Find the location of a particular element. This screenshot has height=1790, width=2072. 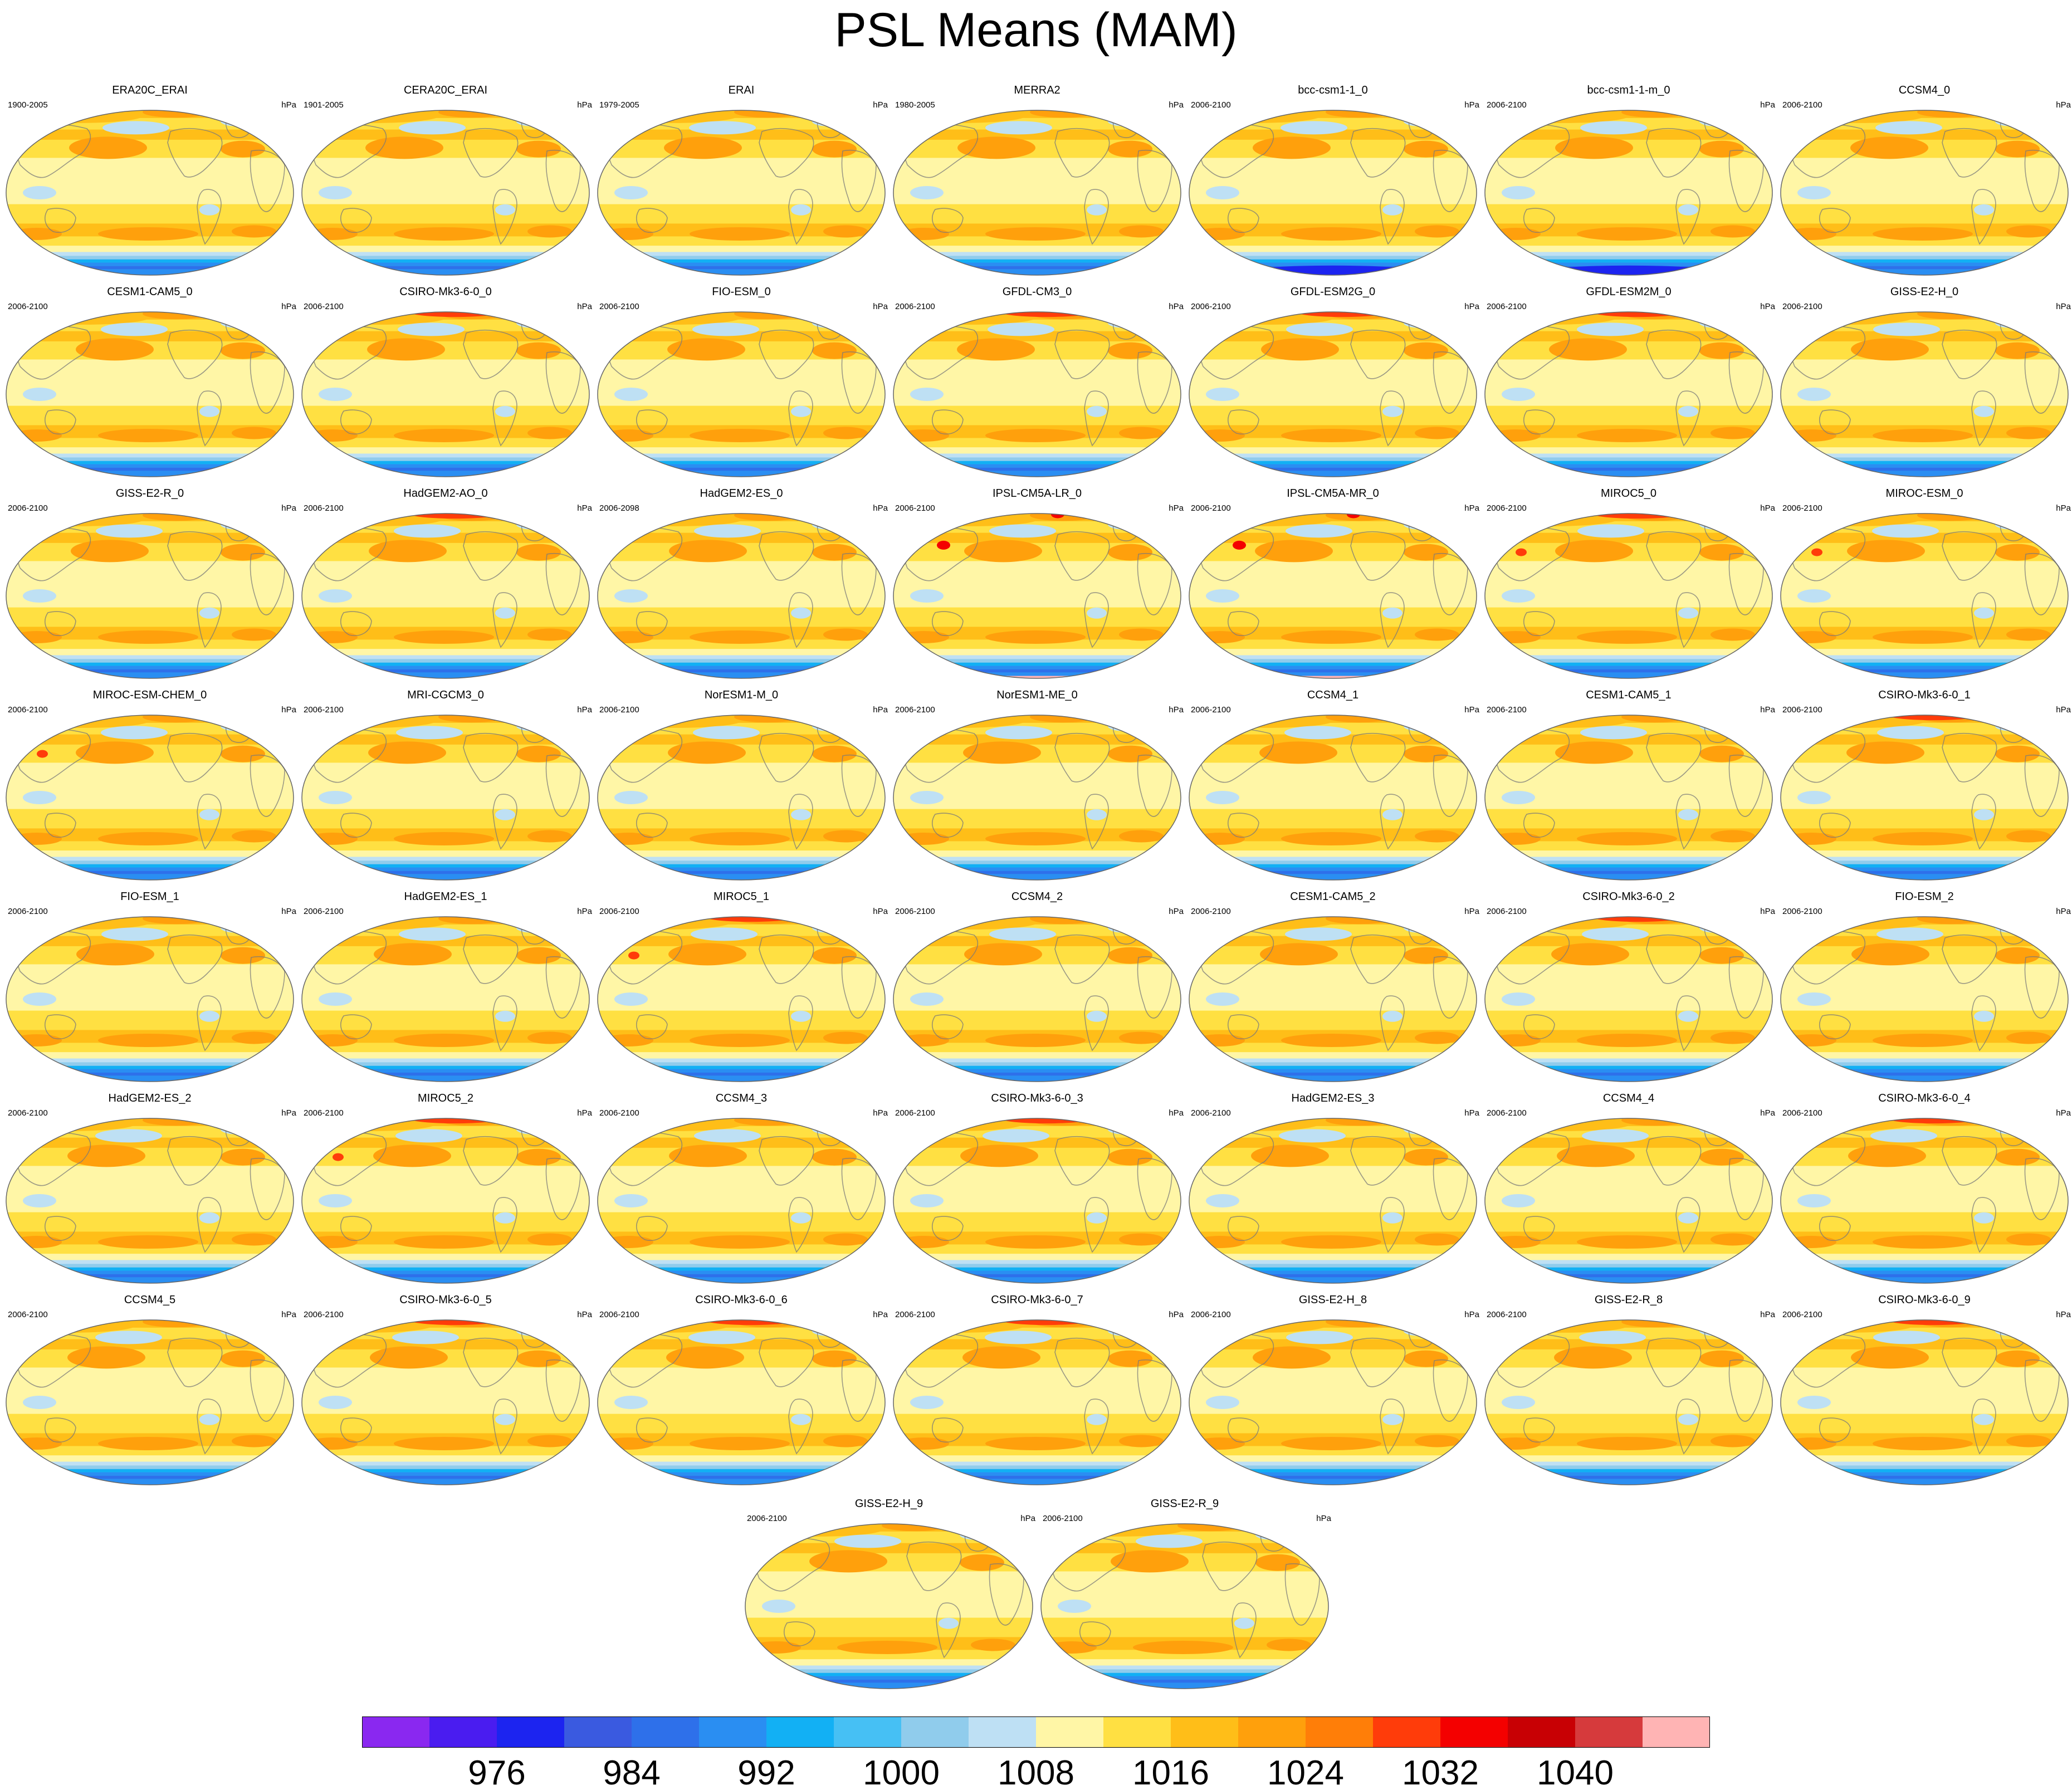

panel-title: CERA20C_ERAI is located at coordinates (445, 90).